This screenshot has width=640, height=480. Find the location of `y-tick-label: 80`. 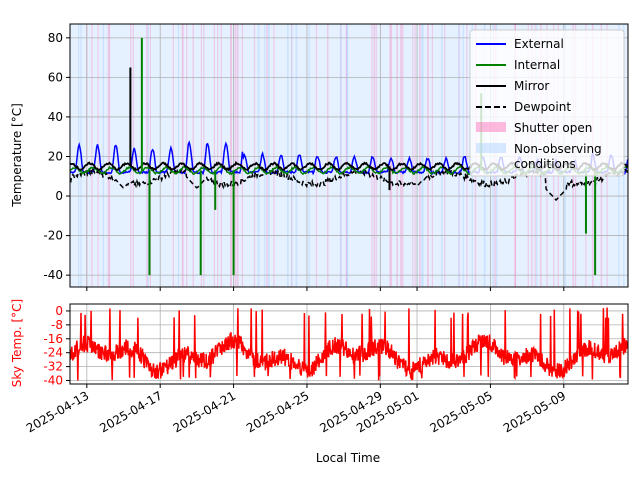

y-tick-label: 80 is located at coordinates (55, 38).